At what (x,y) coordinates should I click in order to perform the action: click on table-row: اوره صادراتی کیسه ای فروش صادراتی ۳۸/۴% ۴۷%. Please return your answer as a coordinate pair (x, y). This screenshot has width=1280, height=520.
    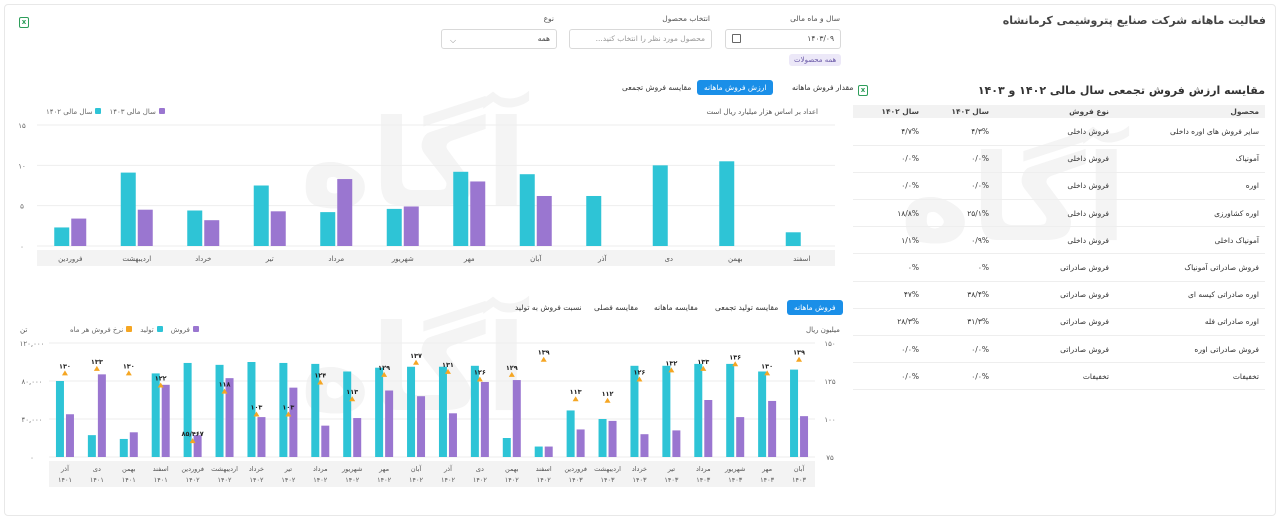
    Looking at the image, I should click on (1059, 295).